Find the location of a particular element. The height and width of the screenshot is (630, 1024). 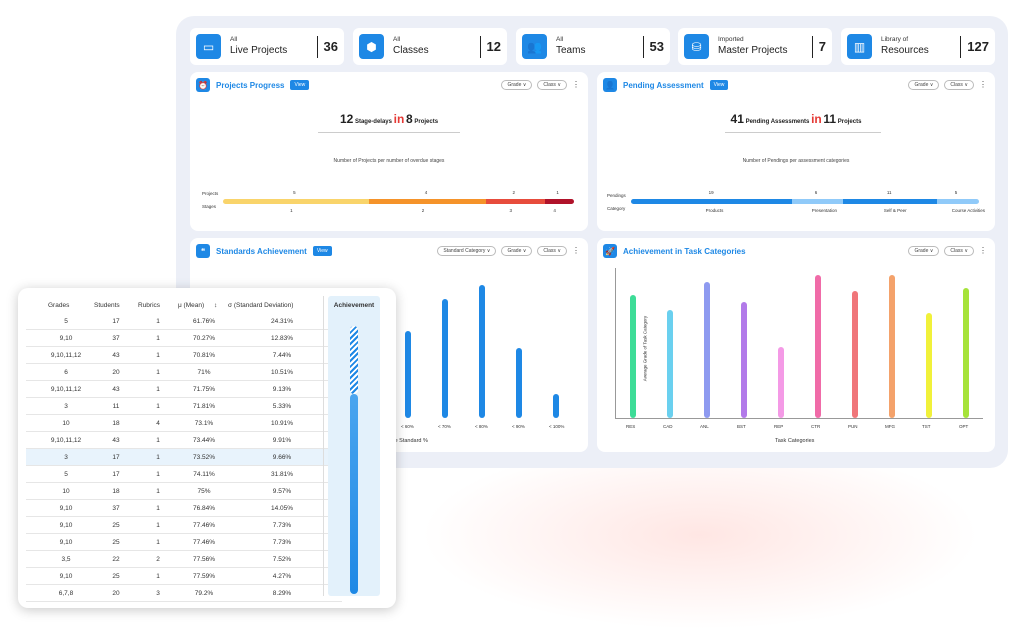

standard-category-dropdown: Standard Category ∨ is located at coordinates (467, 251).